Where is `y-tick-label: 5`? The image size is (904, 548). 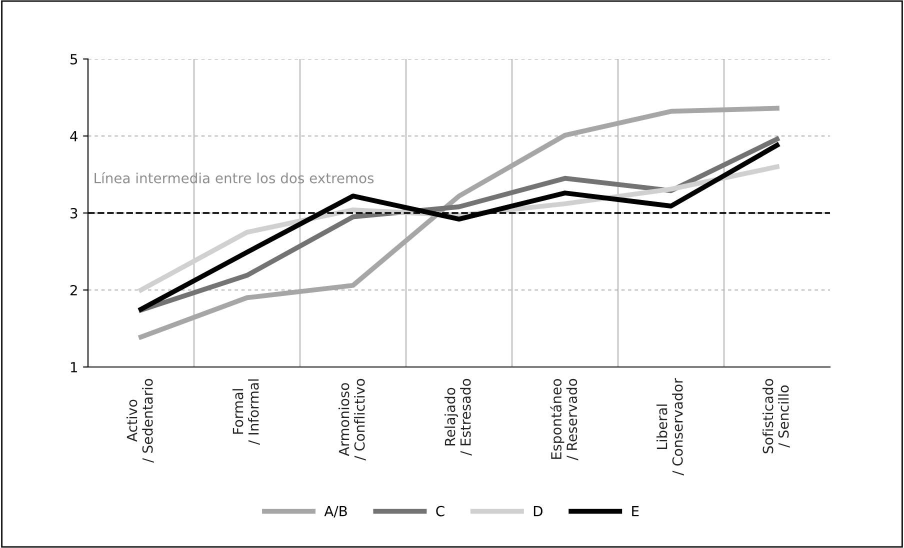
y-tick-label: 5 is located at coordinates (74, 59).